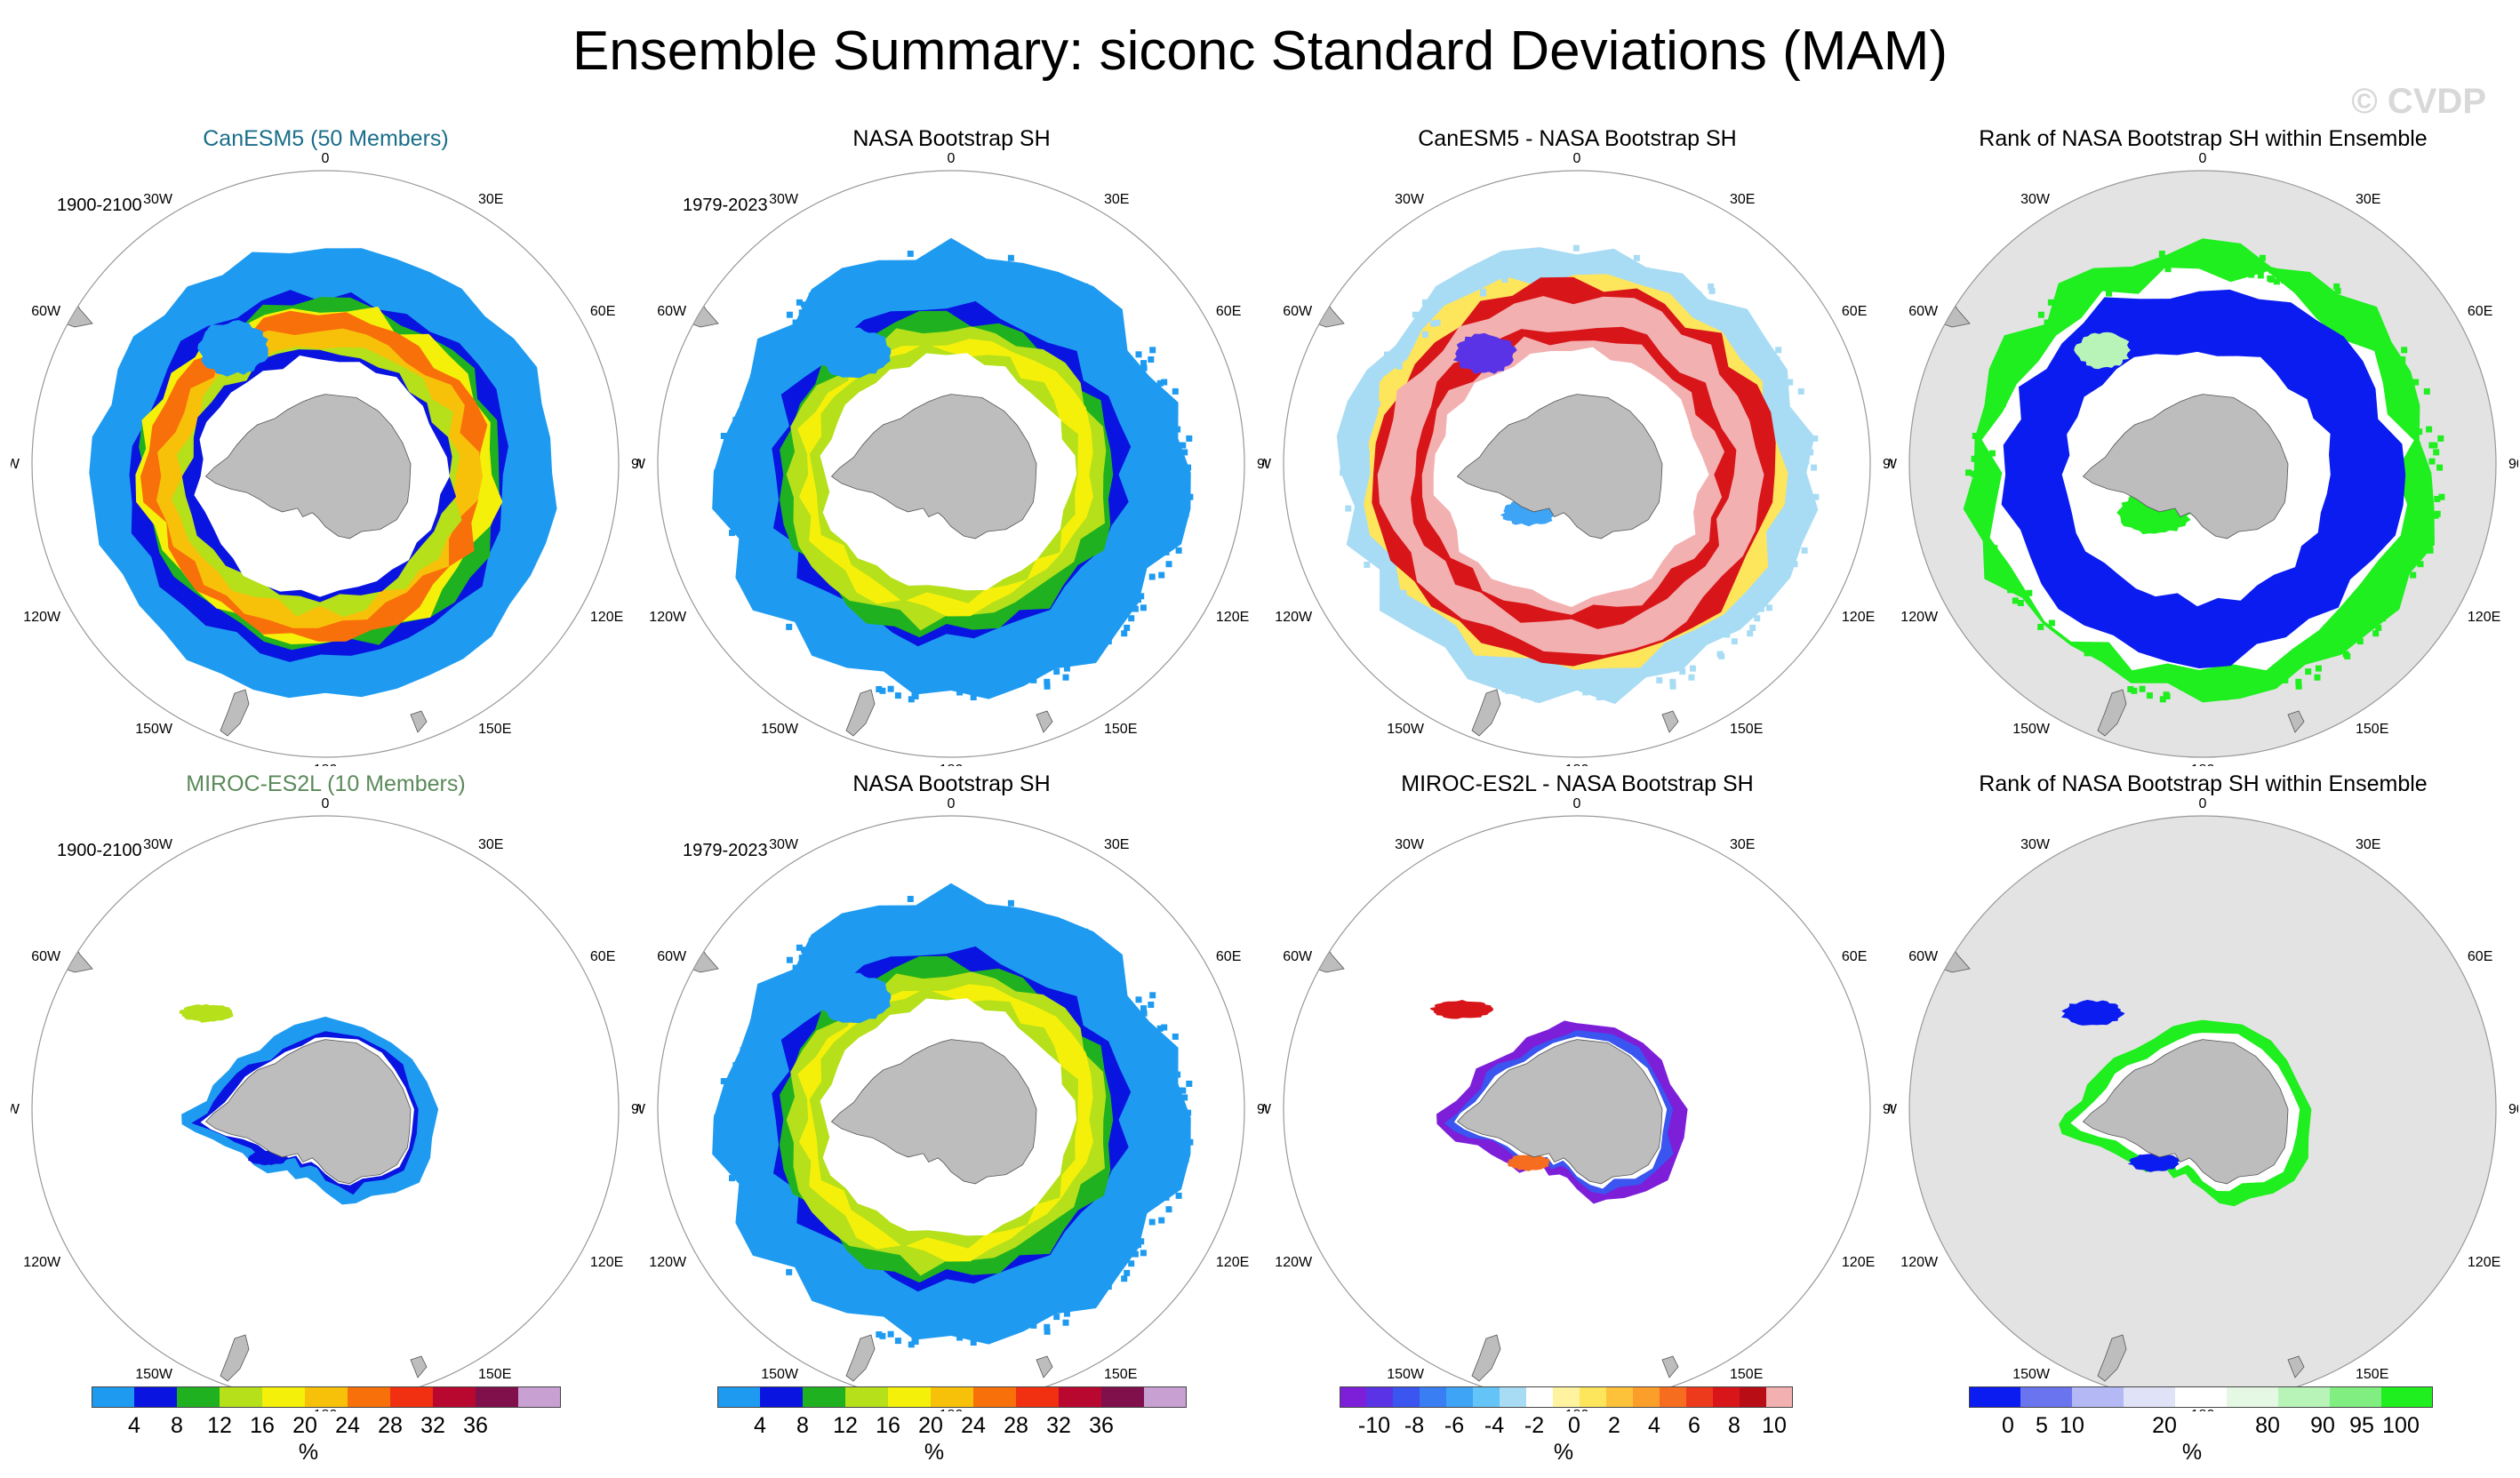 The height and width of the screenshot is (1478, 2520). Describe the element at coordinates (641, 1109) in the screenshot. I see `longitude-label: 90W` at that location.